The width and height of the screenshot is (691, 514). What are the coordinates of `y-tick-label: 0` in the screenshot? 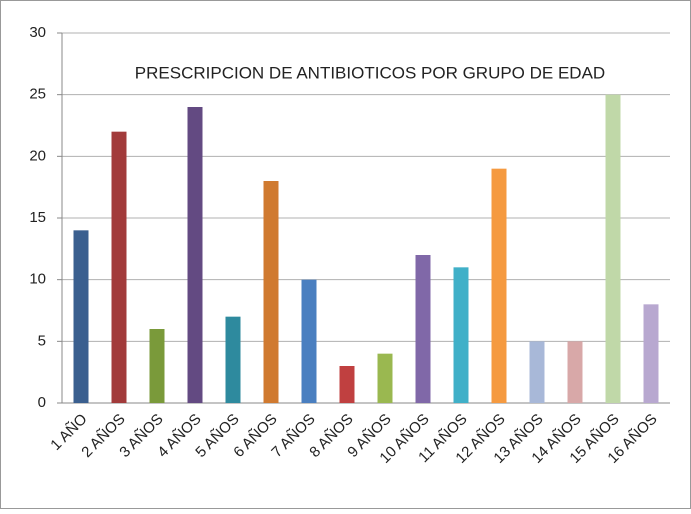 It's located at (42, 402).